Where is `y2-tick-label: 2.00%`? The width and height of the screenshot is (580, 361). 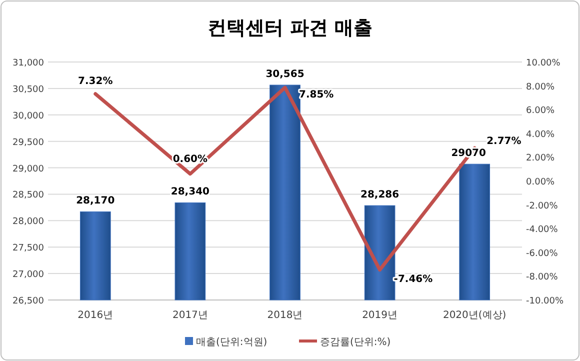 y2-tick-label: 2.00% is located at coordinates (541, 159).